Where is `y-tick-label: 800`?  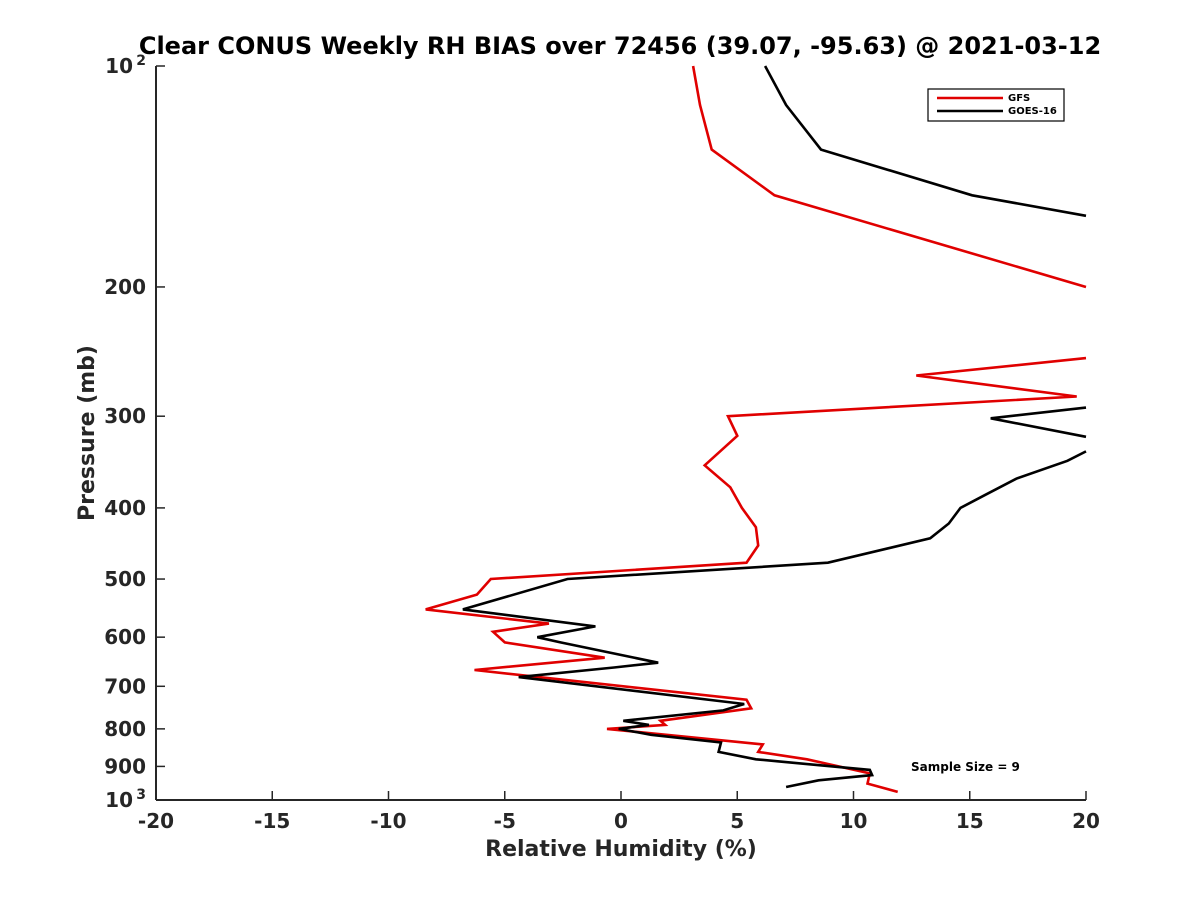 y-tick-label: 800 is located at coordinates (125, 729).